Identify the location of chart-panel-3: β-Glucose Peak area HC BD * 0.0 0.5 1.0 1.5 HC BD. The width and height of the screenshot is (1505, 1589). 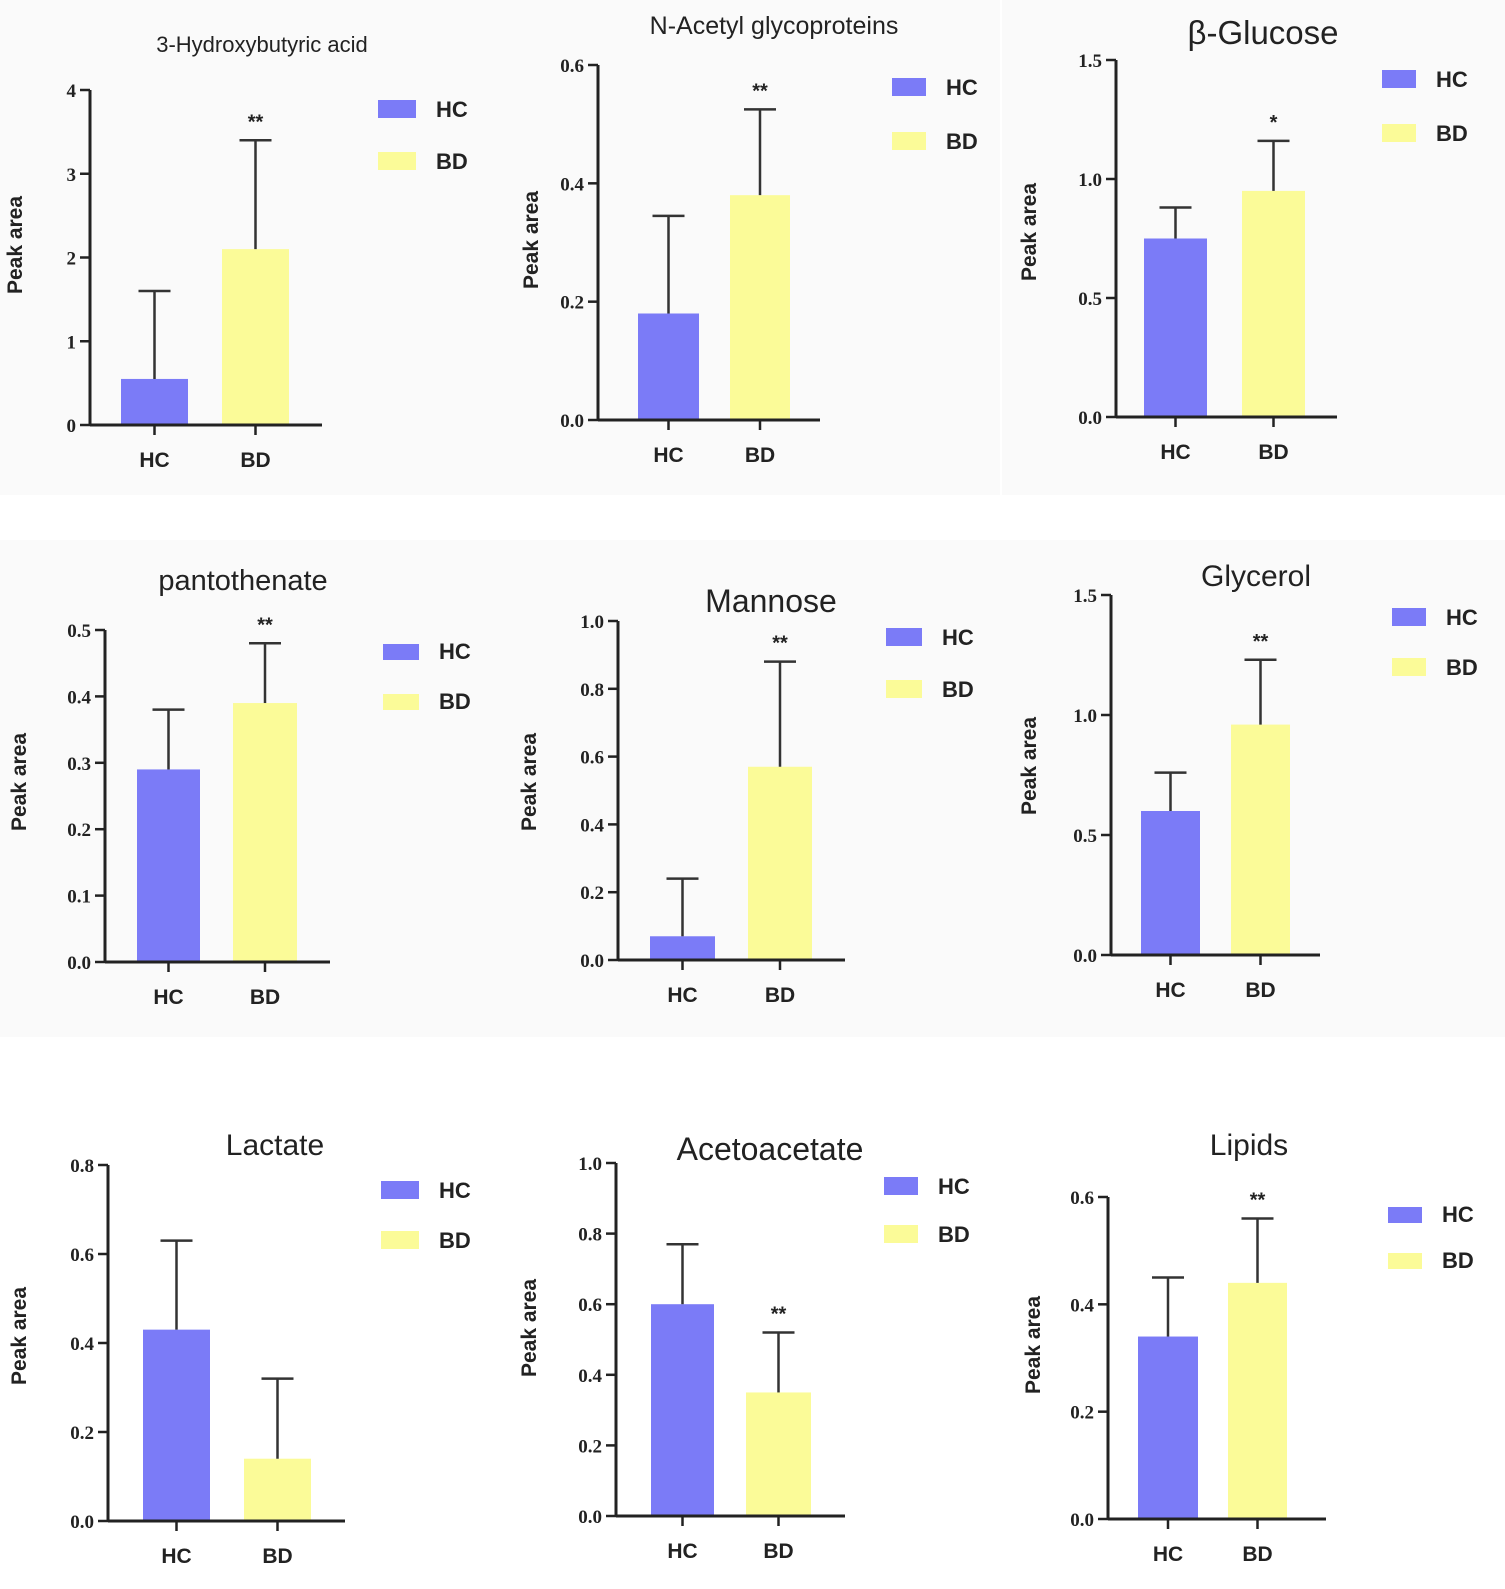
(1253, 247).